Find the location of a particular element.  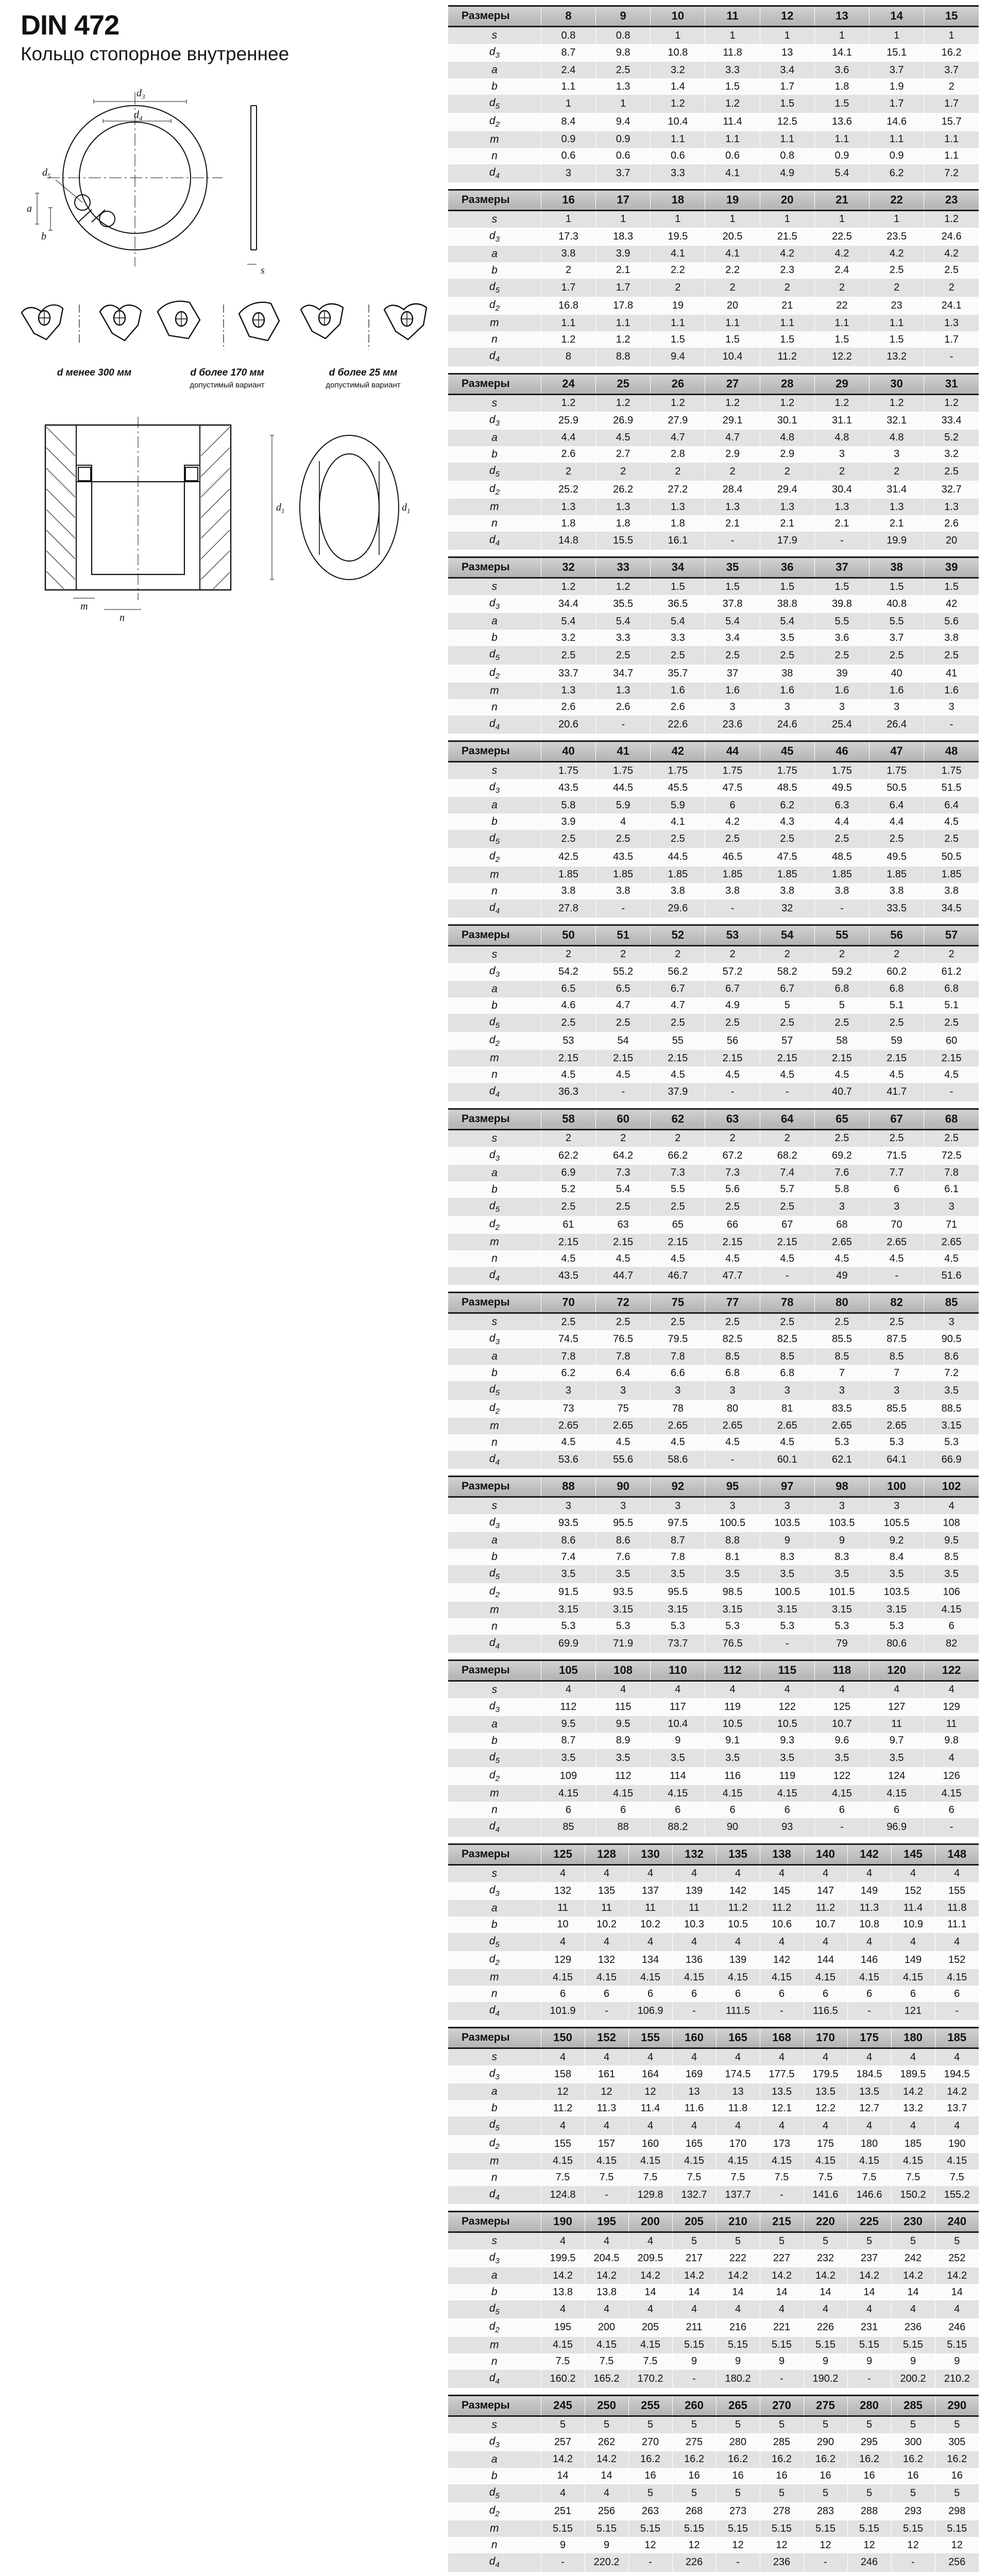

table-cell: 1.3 is located at coordinates (787, 507).